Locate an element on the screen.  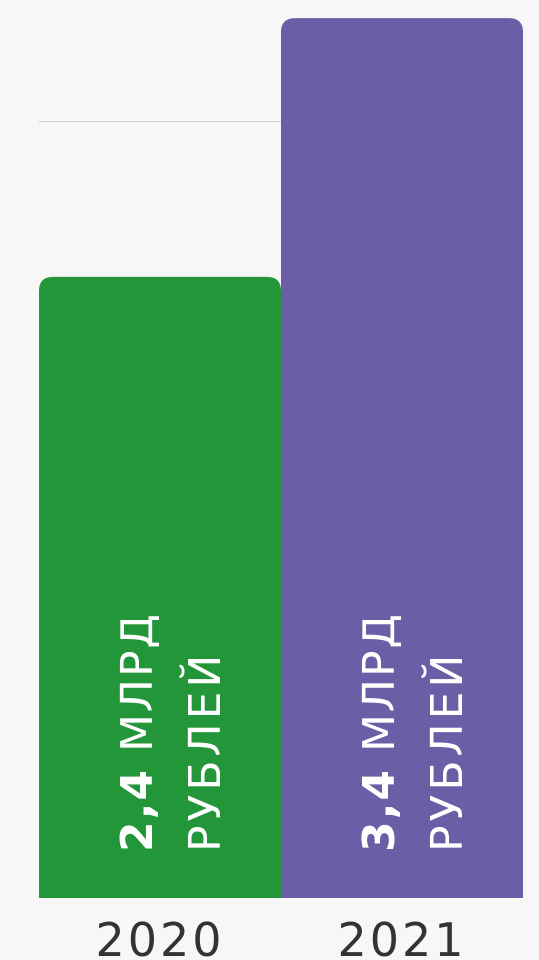
data-label-value: 2,4 is located at coordinates (137, 810).